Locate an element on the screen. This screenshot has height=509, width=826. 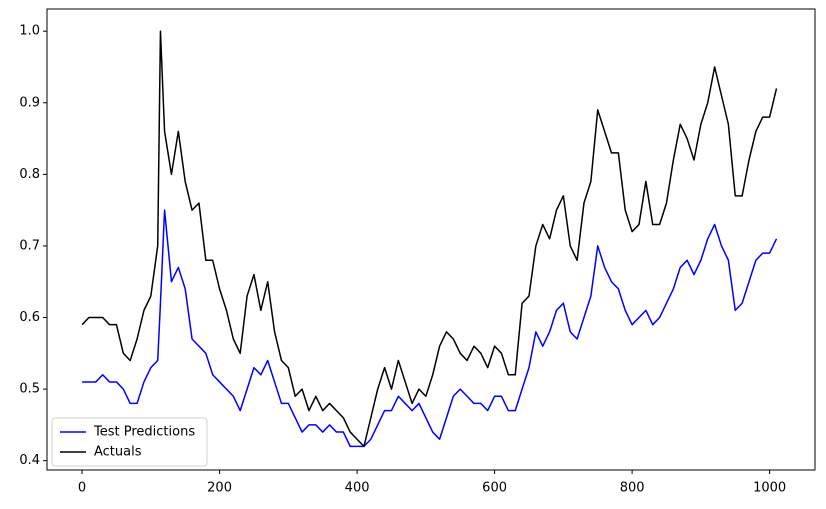
x-tick-label: 600 is located at coordinates (494, 488).